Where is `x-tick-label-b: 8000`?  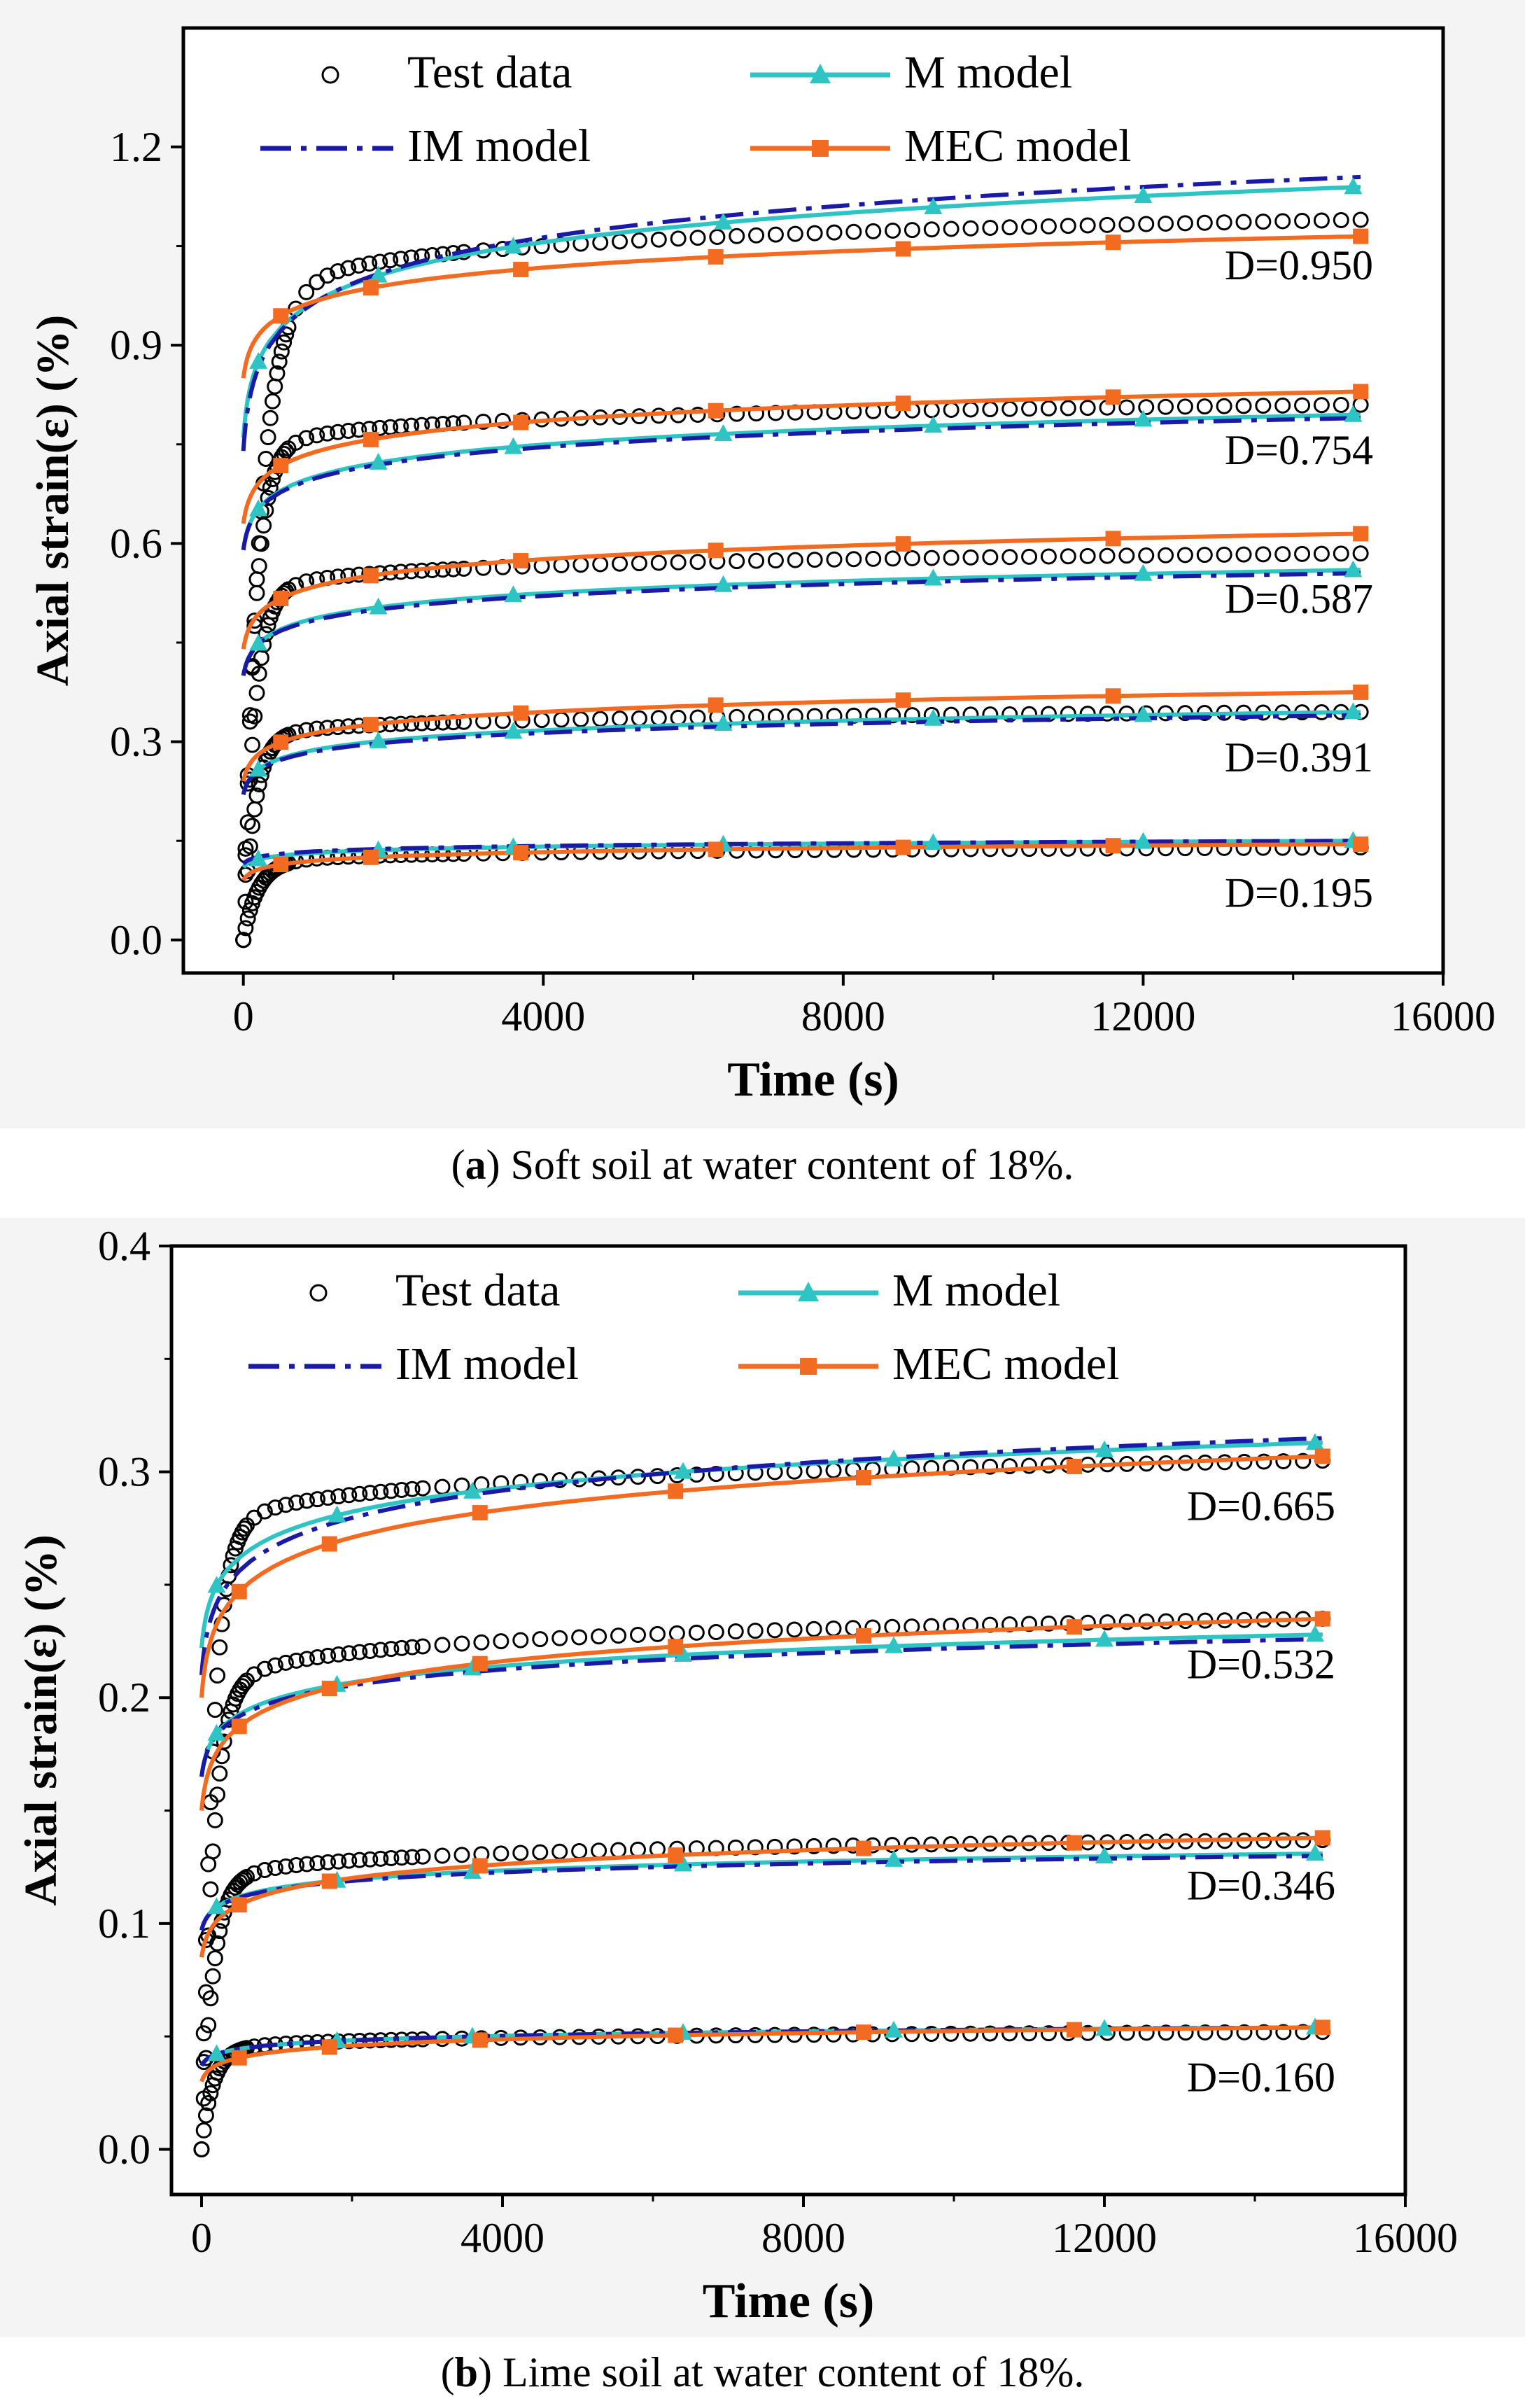
x-tick-label-b: 8000 is located at coordinates (803, 2238).